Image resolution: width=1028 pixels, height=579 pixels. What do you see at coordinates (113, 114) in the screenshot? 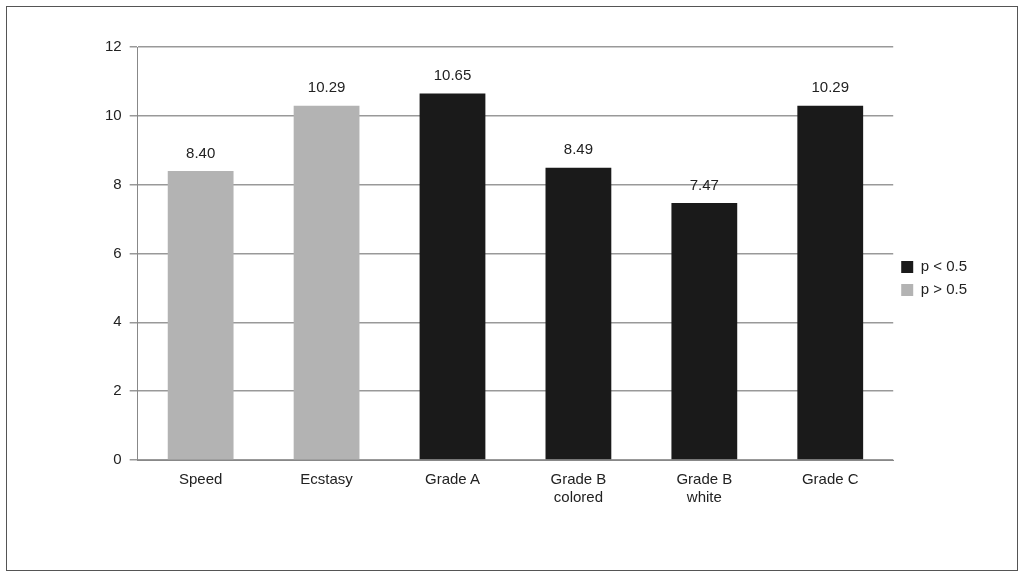
I see `y-tick-label: 10` at bounding box center [113, 114].